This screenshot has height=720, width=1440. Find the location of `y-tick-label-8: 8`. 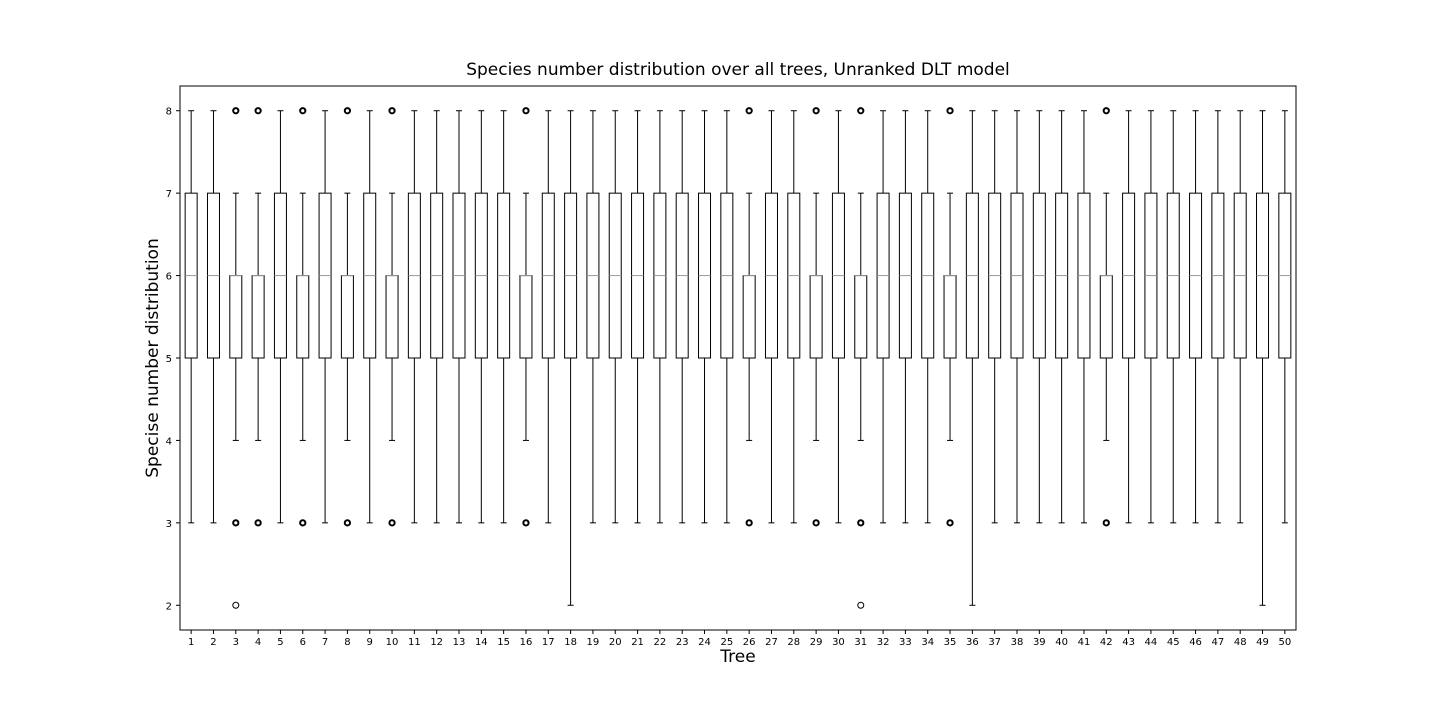

y-tick-label-8: 8 is located at coordinates (169, 112).